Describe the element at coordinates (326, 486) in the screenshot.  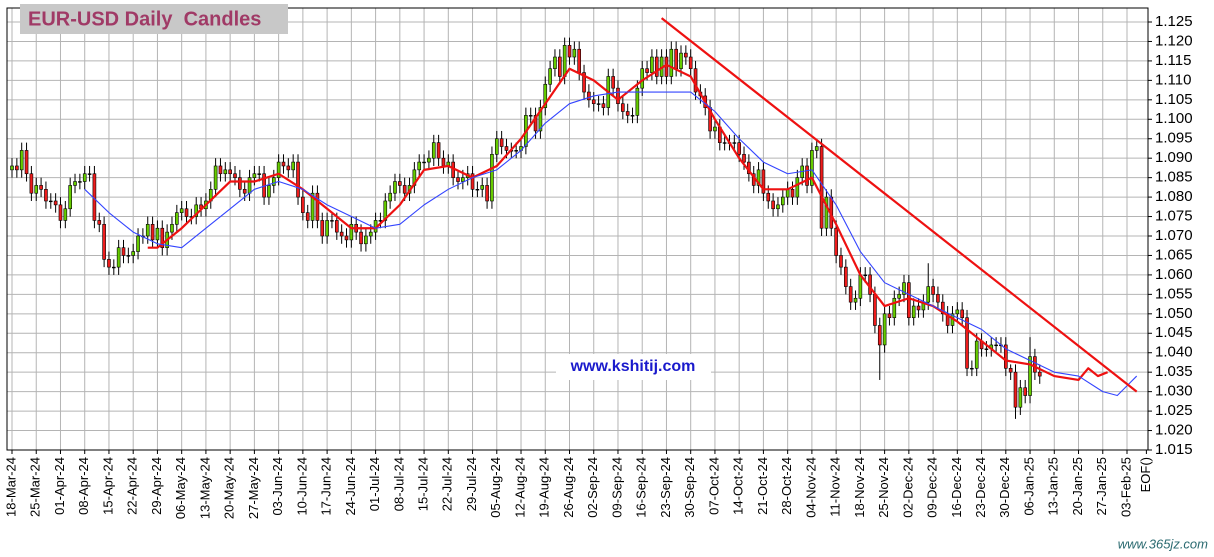
I see `x-tick-label: 17-Jun-24` at that location.